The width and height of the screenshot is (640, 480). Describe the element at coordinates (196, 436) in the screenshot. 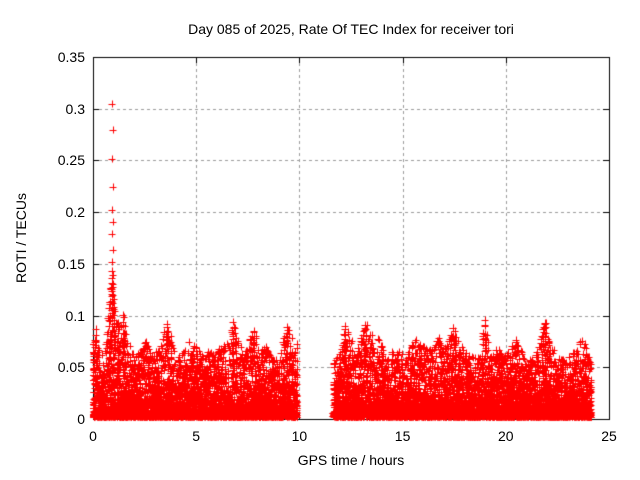

I see `x-tick-label: 5` at that location.